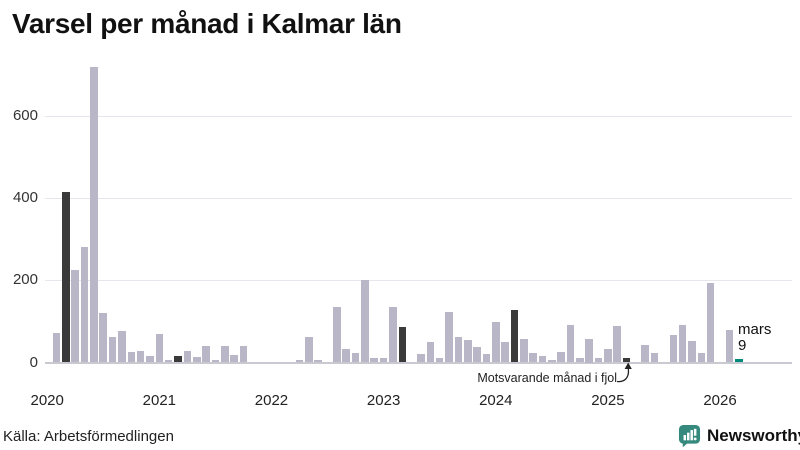 The height and width of the screenshot is (450, 800). I want to click on latest-month-value: 9, so click(742, 345).